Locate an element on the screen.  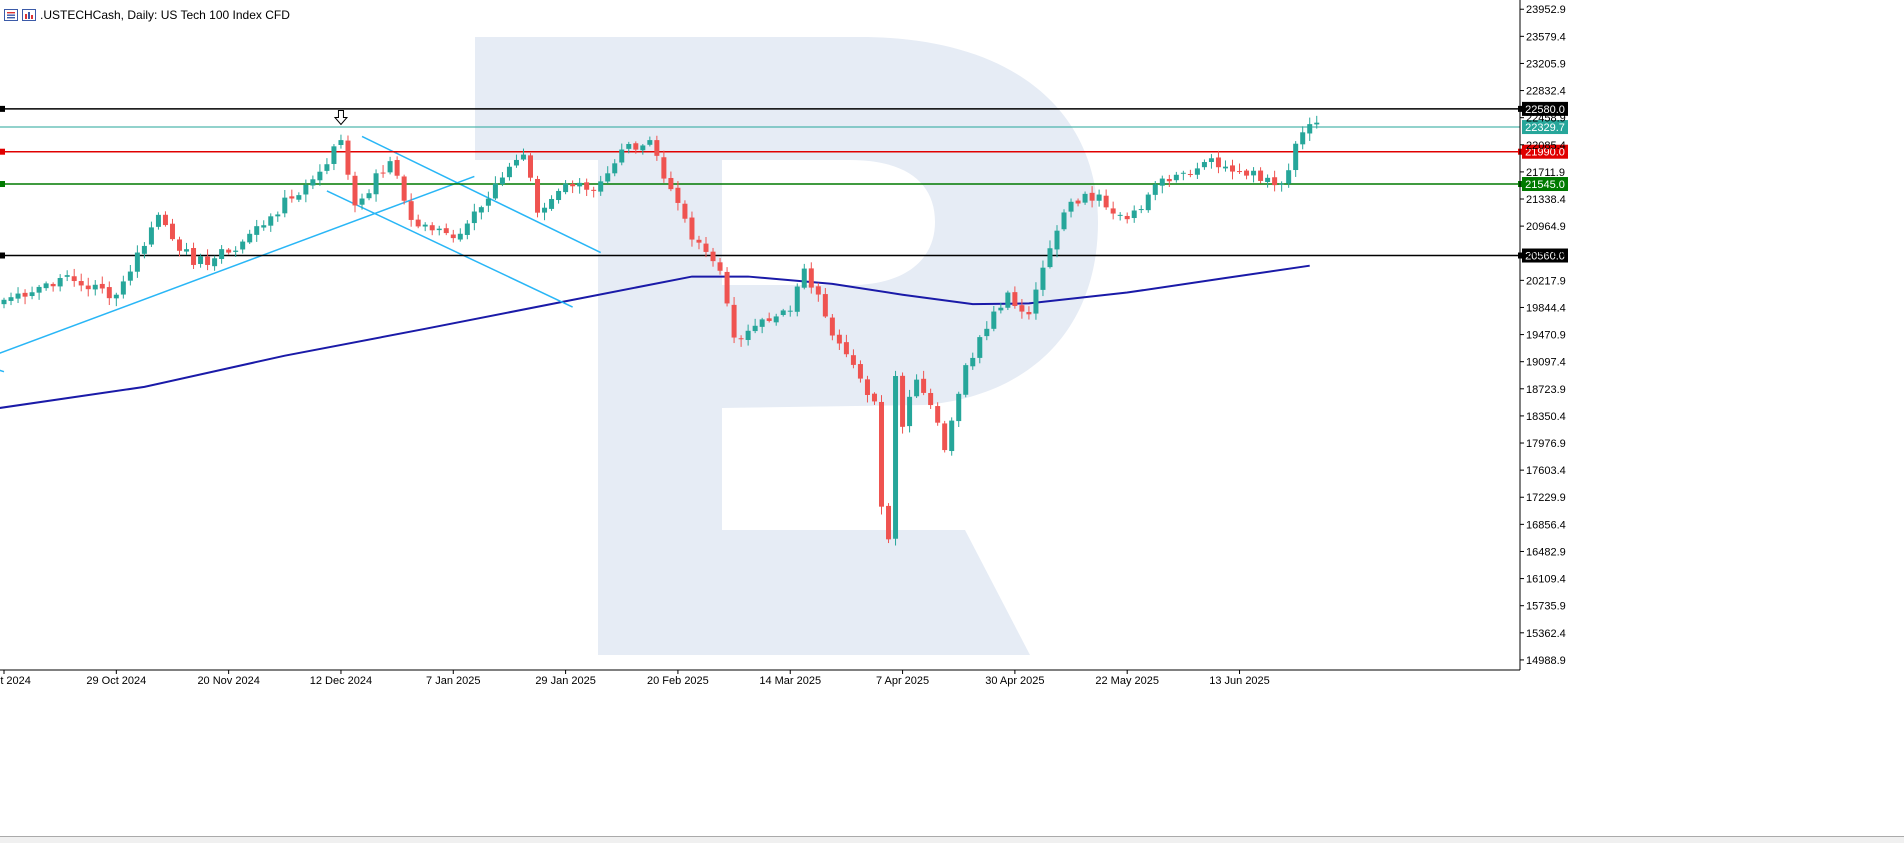
y-tick-label: 22458.9 is located at coordinates (1546, 119).